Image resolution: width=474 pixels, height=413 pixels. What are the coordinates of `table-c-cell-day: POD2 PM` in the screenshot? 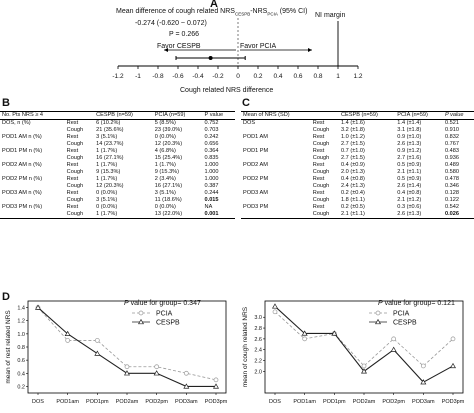 It's located at (256, 179).